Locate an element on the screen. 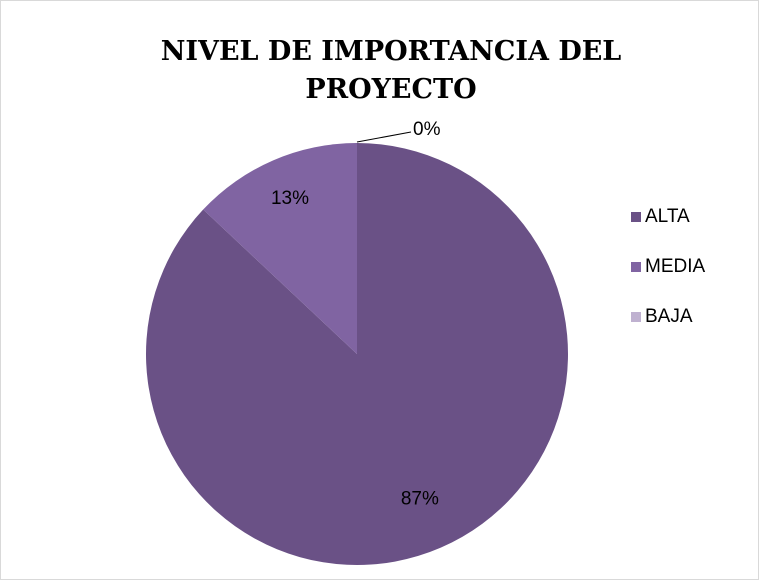 Image resolution: width=759 pixels, height=580 pixels. pie-slice is located at coordinates (280, 248).